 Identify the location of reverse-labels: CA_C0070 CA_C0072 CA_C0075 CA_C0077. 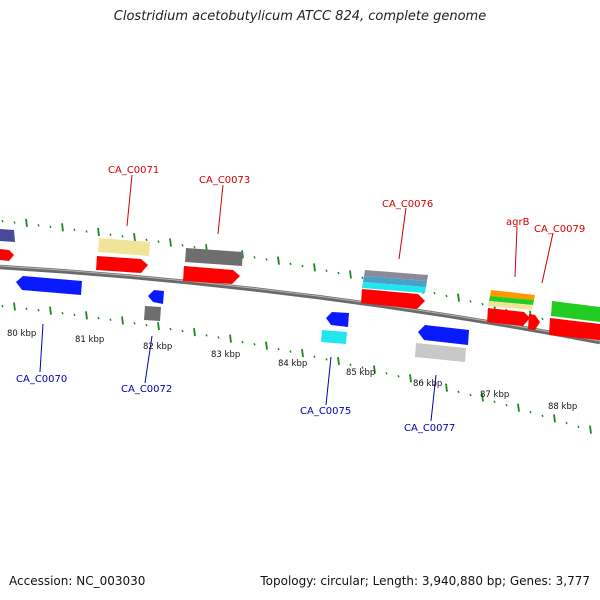
(235, 404).